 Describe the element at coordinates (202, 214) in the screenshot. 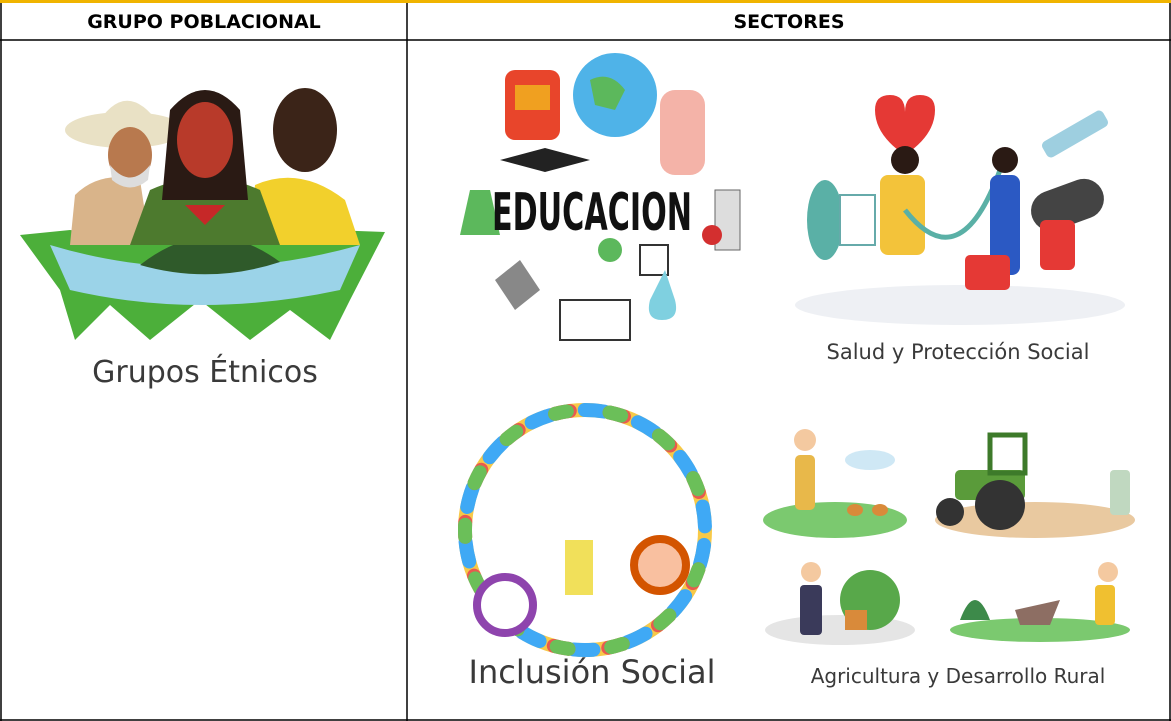

I see `ethnic-groups-illustration` at that location.